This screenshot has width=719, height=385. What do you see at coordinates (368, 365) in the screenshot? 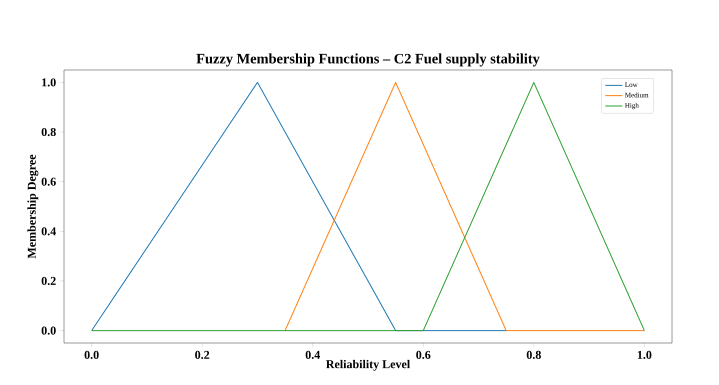
I see `x-axis-title: Reliability Level` at bounding box center [368, 365].